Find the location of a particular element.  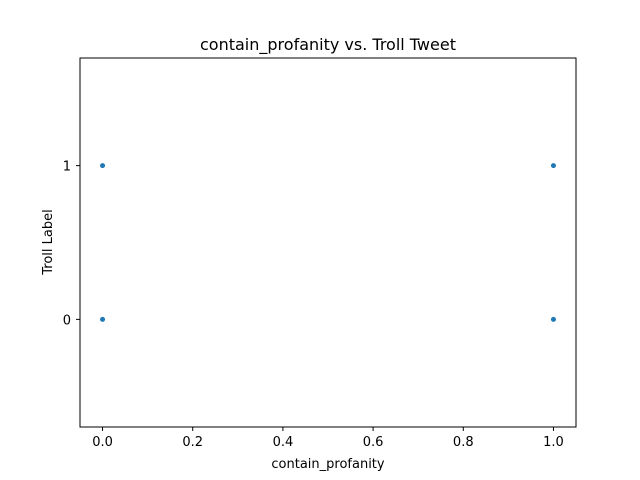

x-tick-label: 0.8 is located at coordinates (463, 442).